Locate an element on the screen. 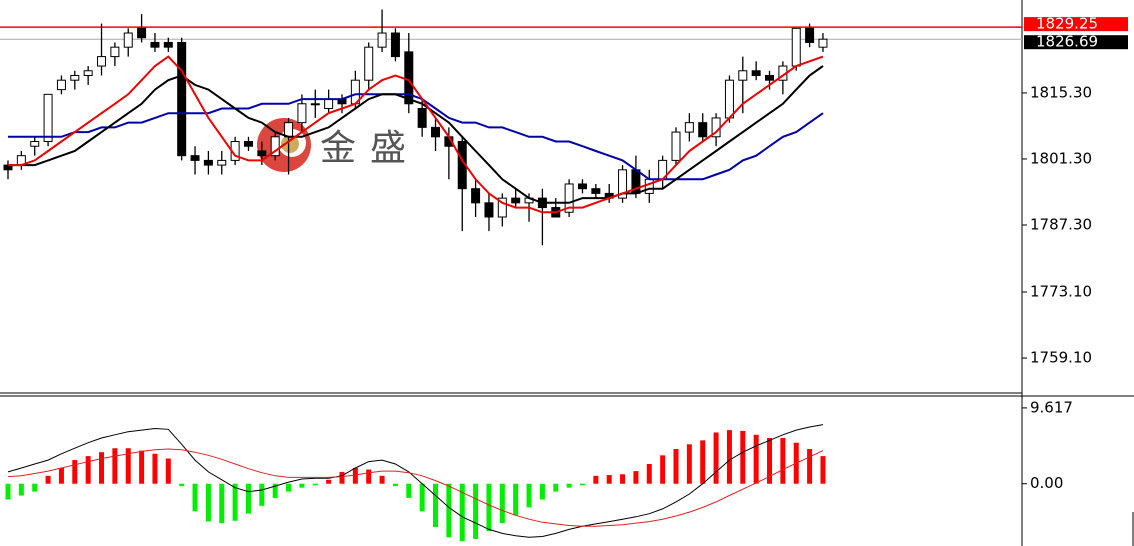  price-label-box is located at coordinates (1076, 42).